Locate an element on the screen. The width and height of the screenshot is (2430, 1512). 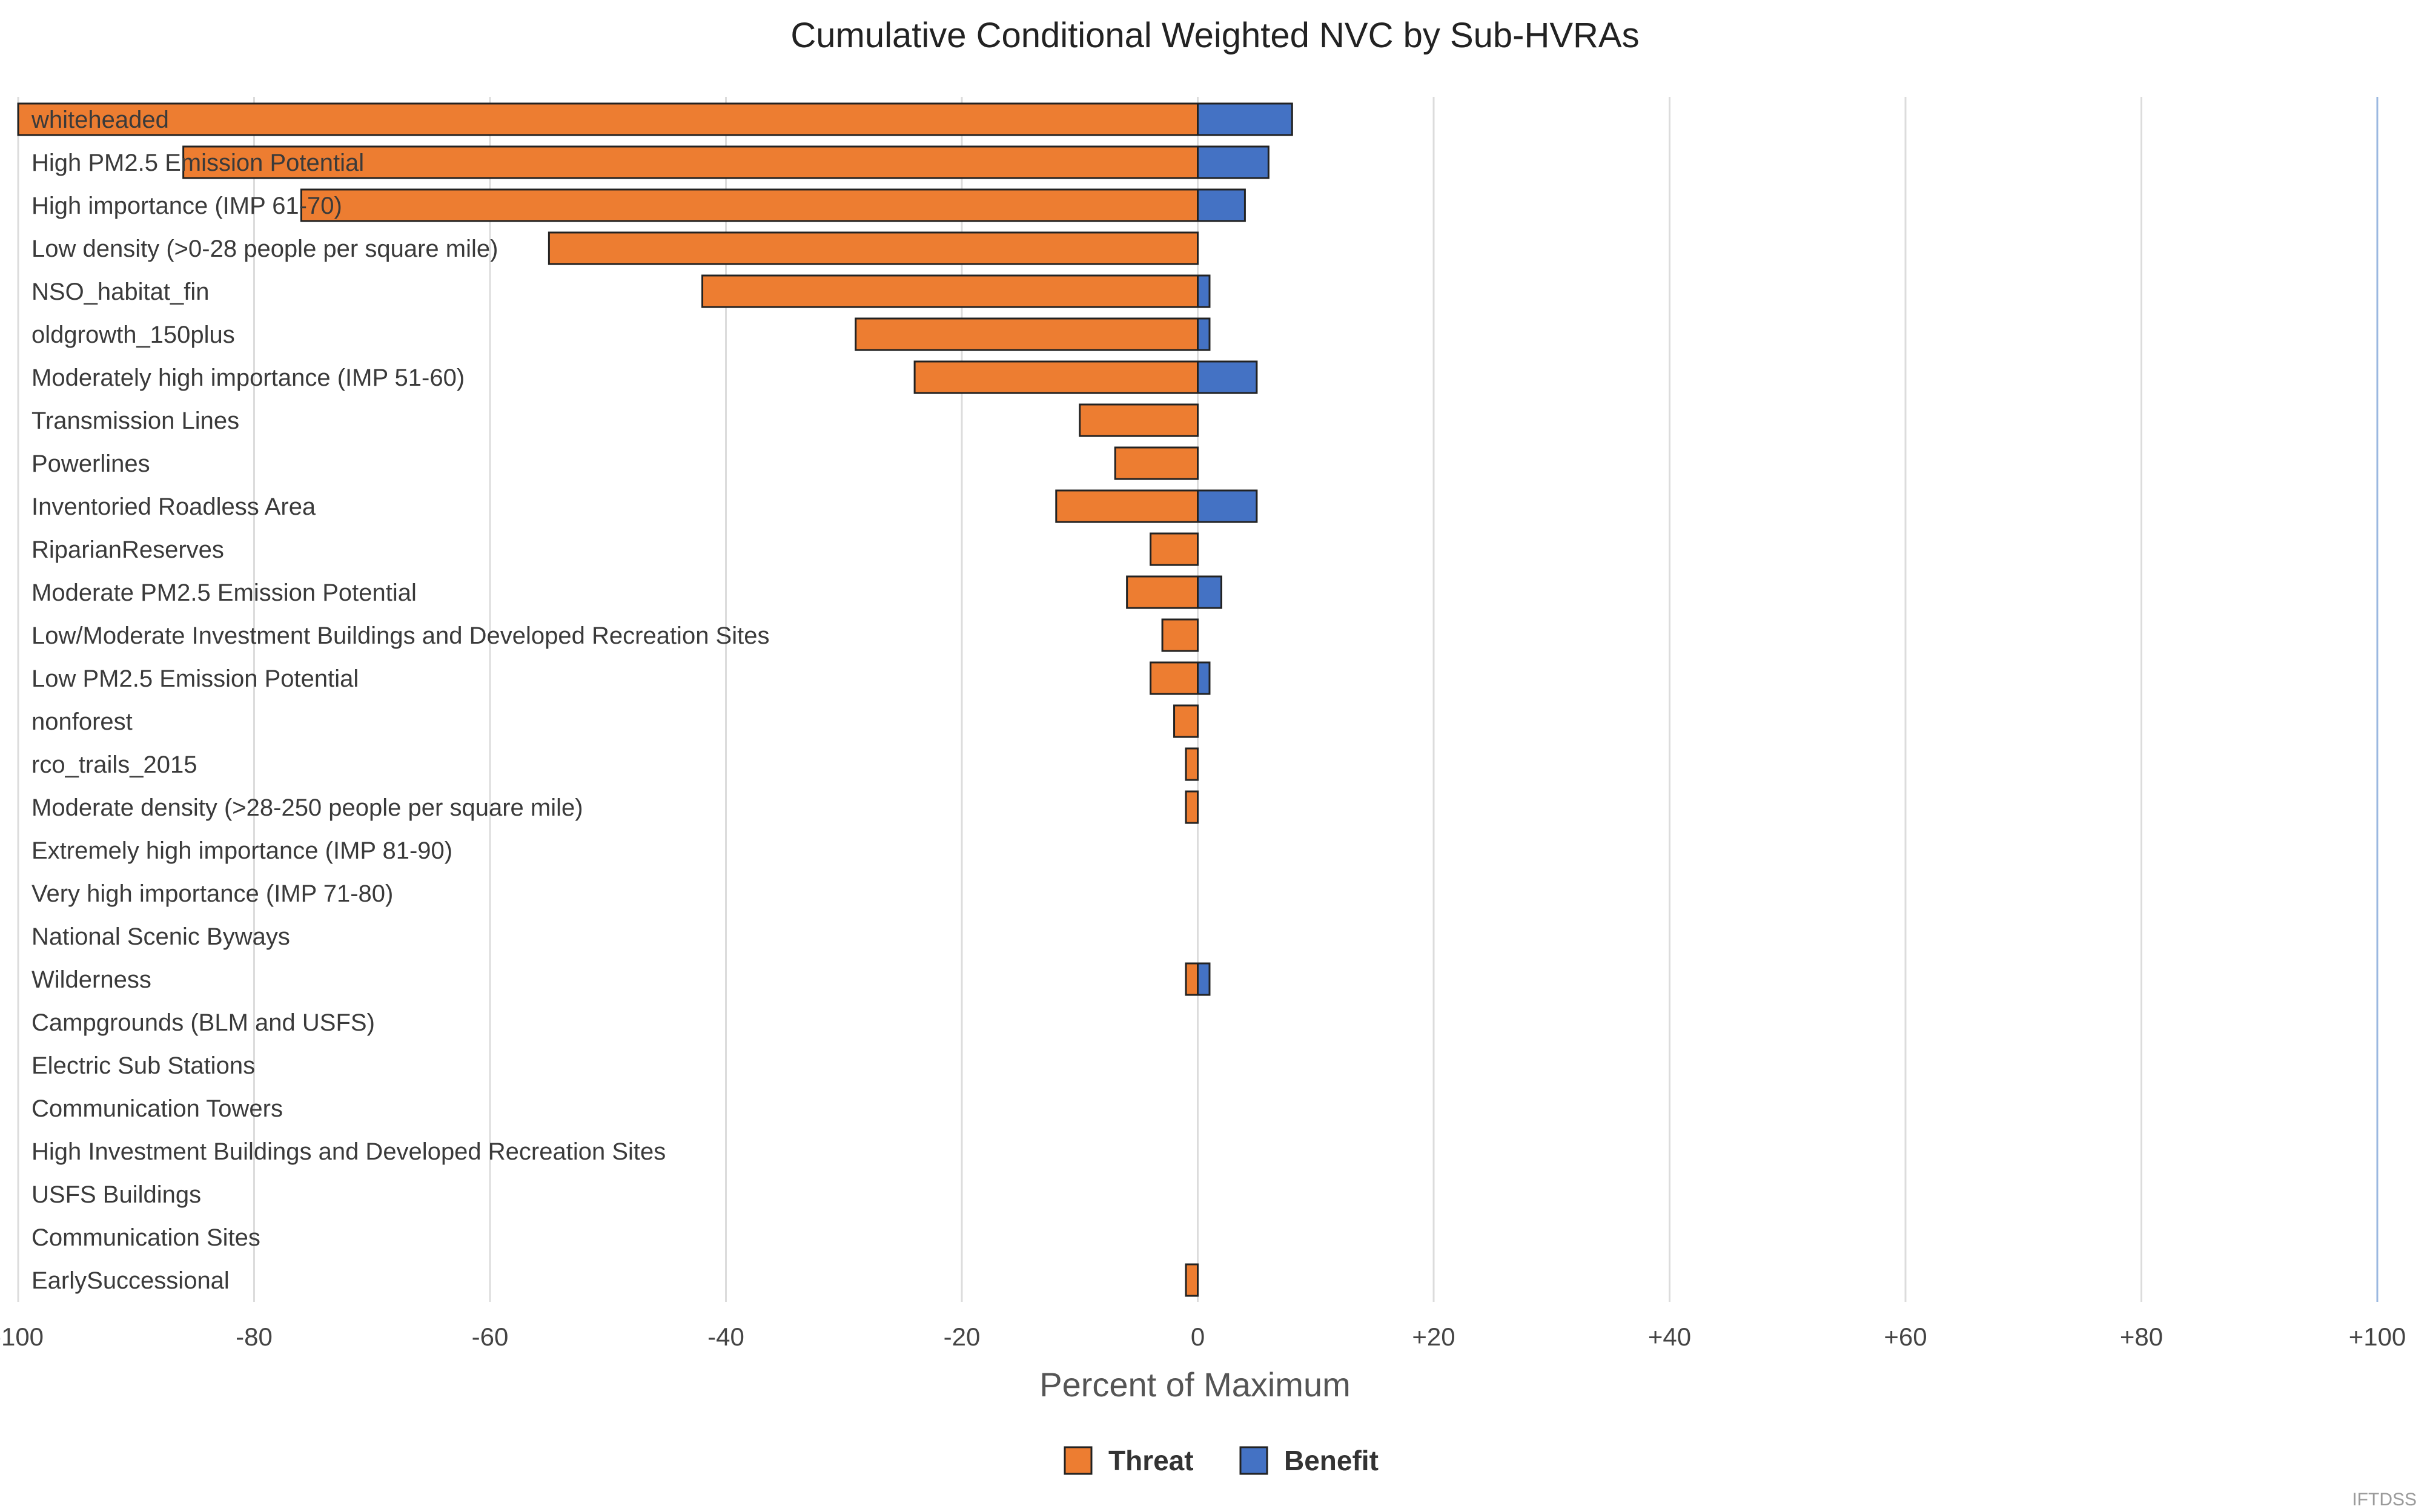
category-label: NSO_habitat_fin is located at coordinates (121, 292).